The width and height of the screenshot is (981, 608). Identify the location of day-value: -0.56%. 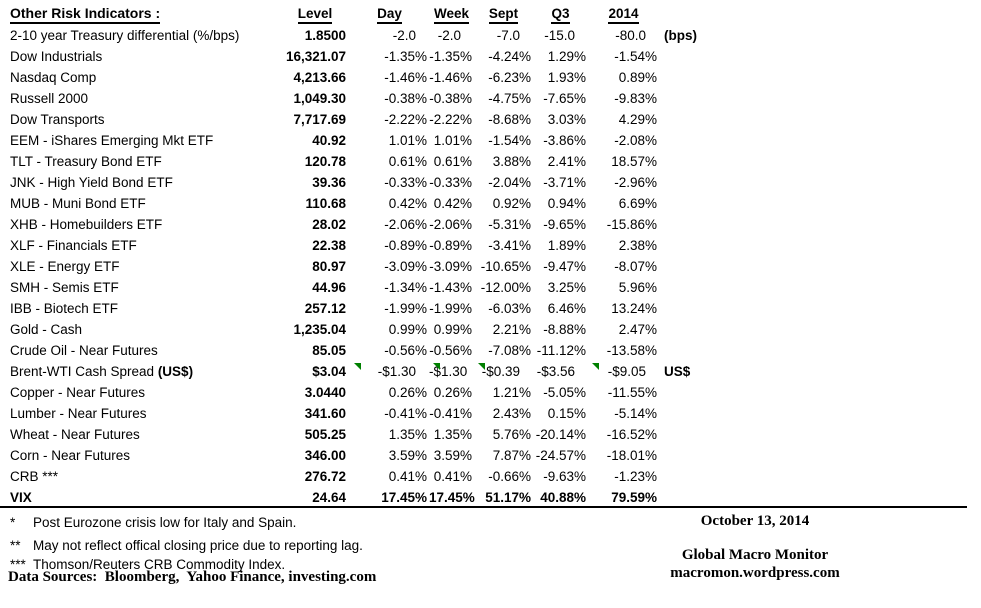
(405, 350).